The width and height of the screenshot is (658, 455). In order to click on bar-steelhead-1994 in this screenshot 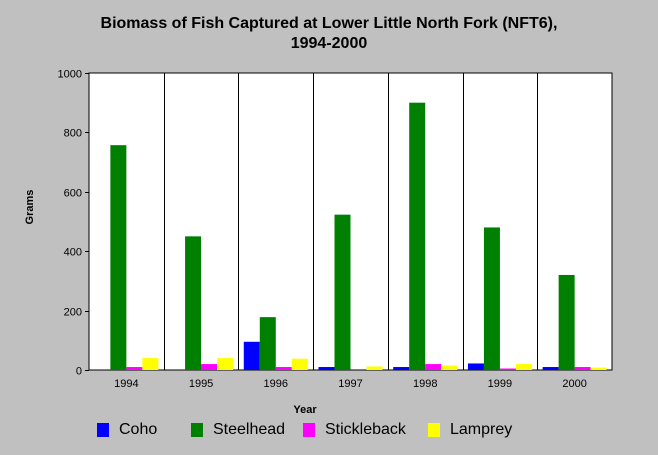, I will do `click(118, 257)`.